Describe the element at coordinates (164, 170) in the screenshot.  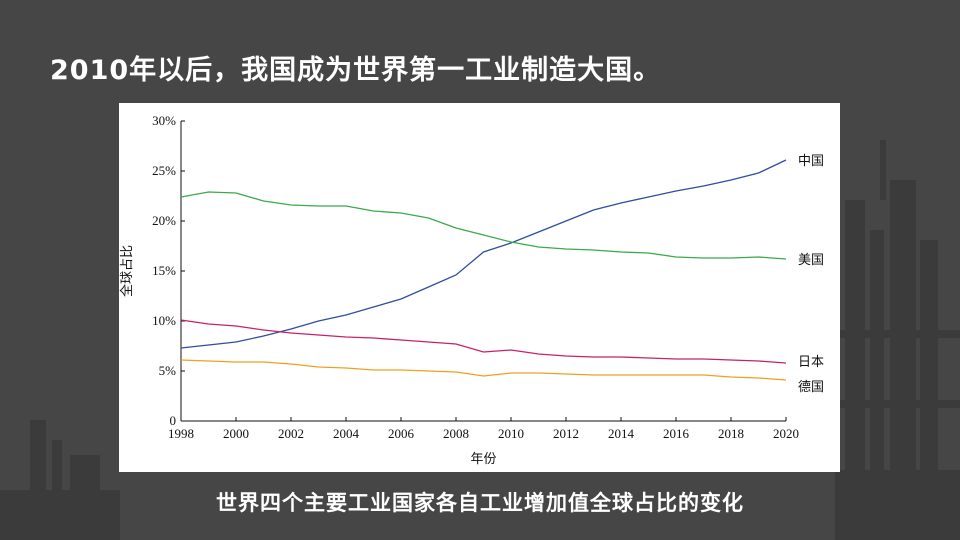
I see `y-tick-label: 25%` at that location.